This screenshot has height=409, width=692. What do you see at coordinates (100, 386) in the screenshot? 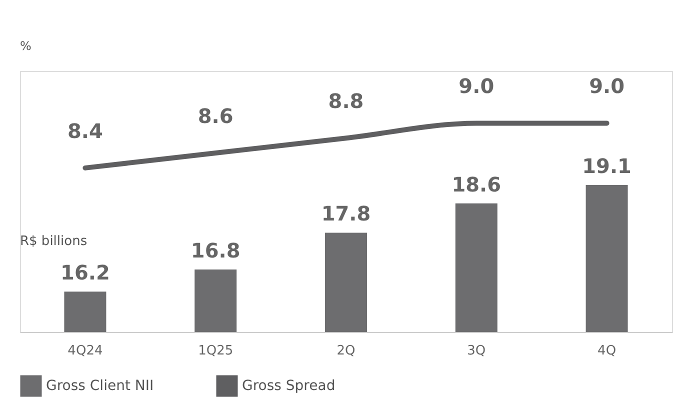
I see `legend-label: Gross Client NII` at bounding box center [100, 386].